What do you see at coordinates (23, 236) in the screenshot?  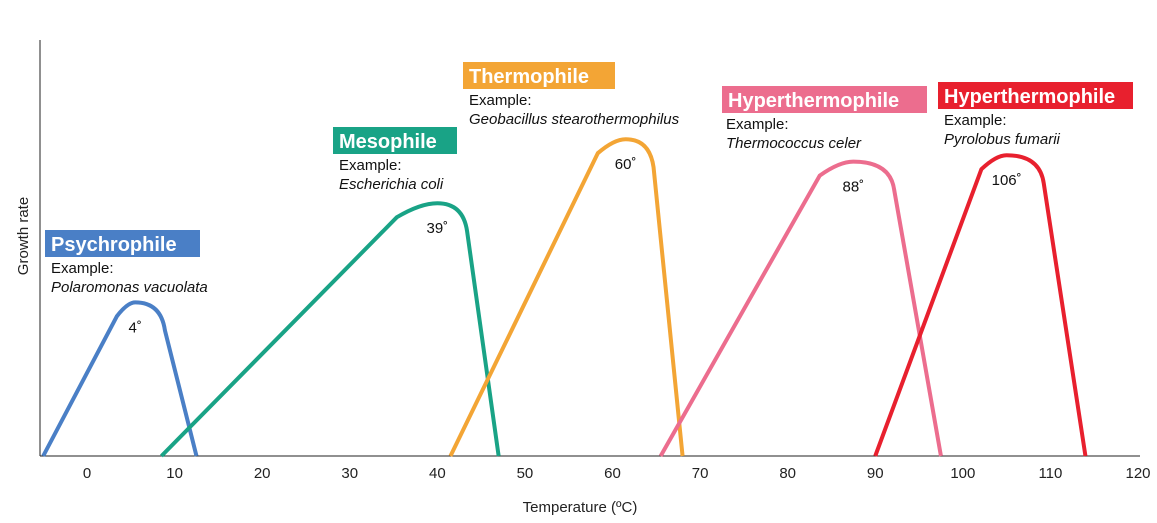 I see `y-axis-title: Growth rate` at bounding box center [23, 236].